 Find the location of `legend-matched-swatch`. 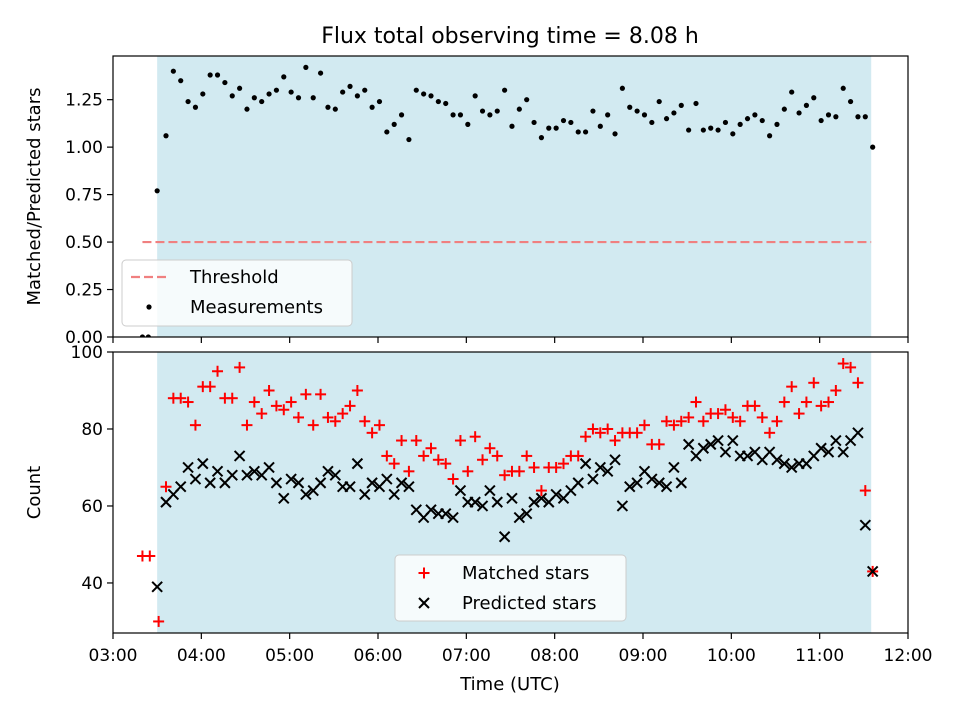

legend-matched-swatch is located at coordinates (424, 573).